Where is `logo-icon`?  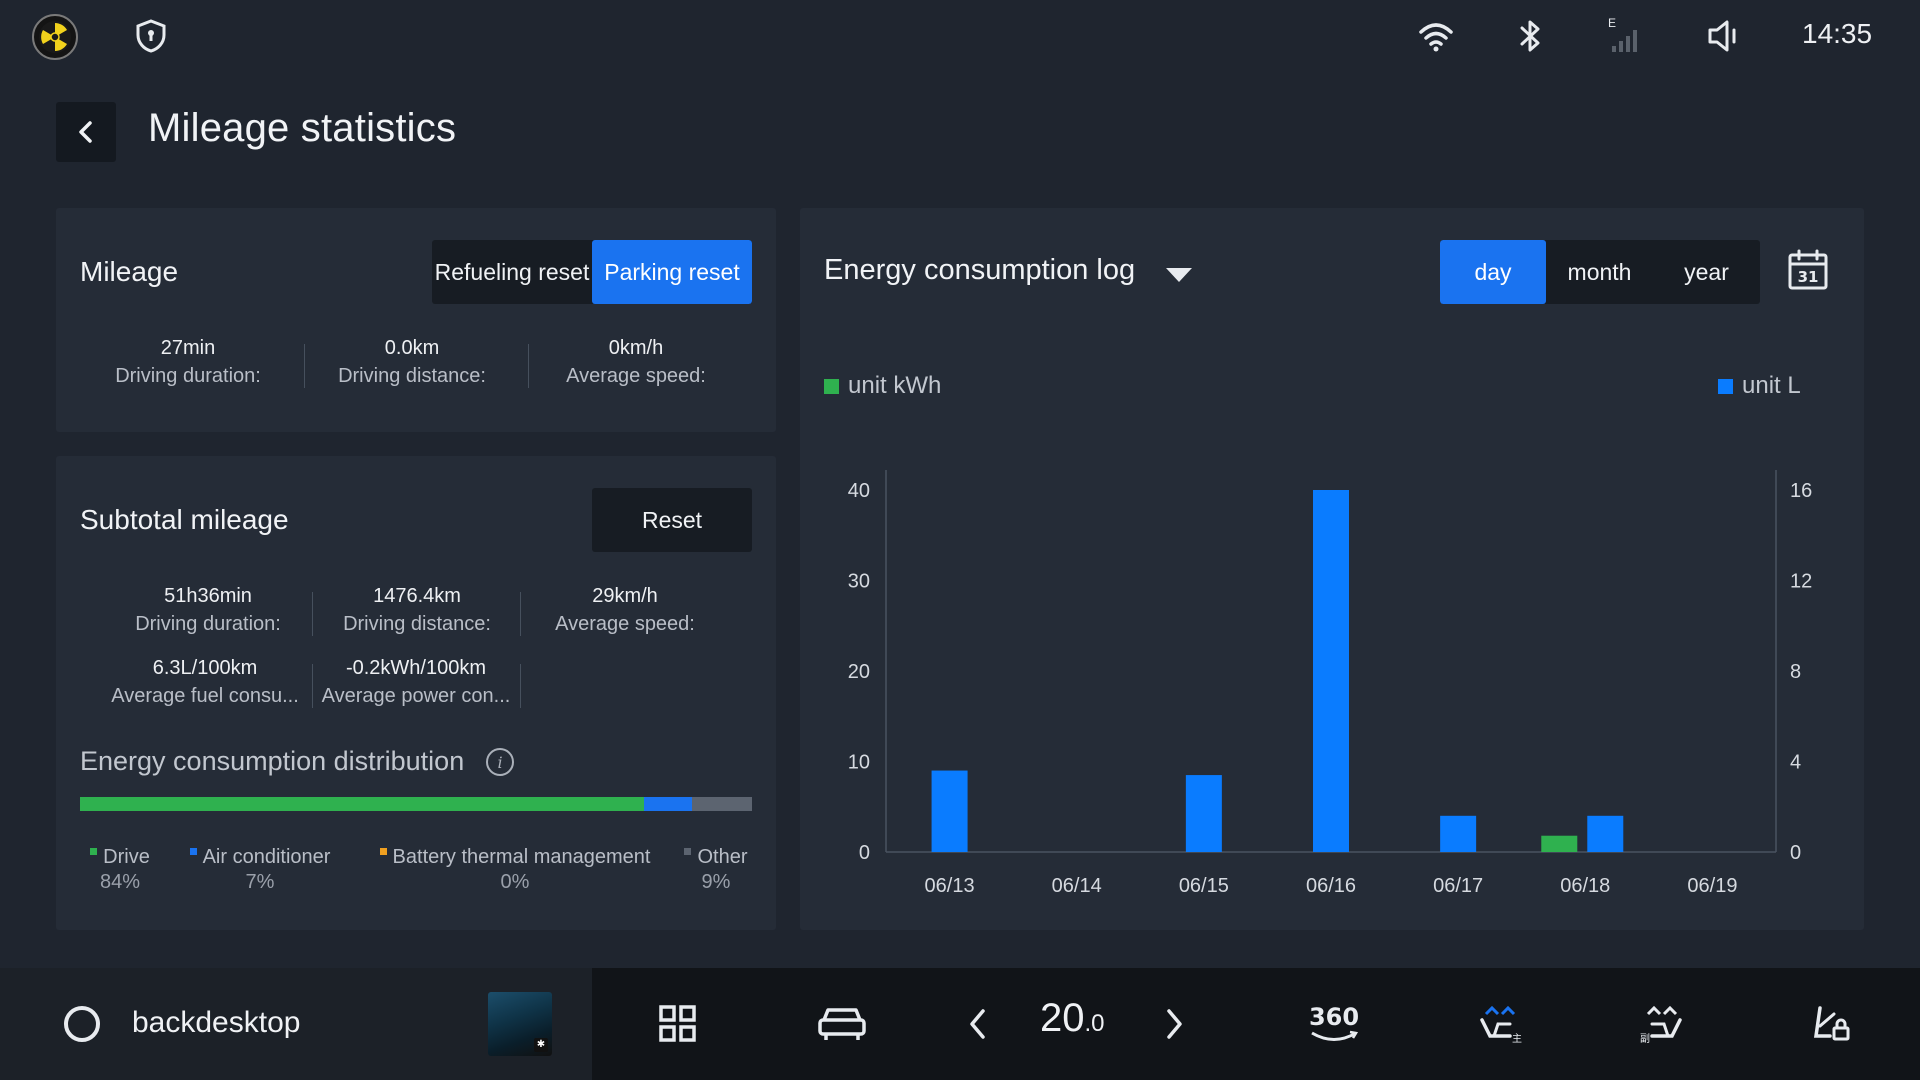
logo-icon is located at coordinates (55, 37).